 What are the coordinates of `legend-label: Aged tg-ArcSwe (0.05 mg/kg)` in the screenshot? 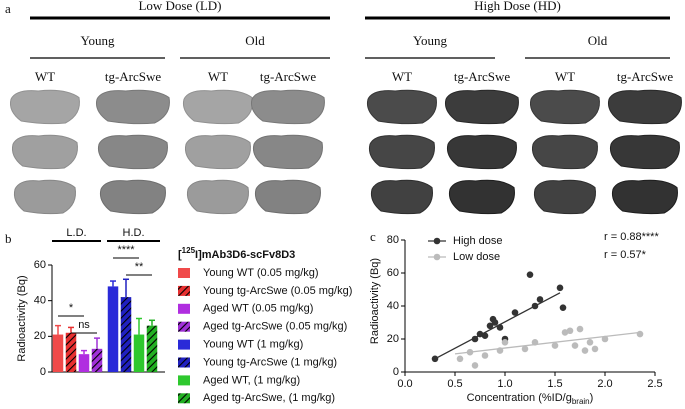 It's located at (275, 327).